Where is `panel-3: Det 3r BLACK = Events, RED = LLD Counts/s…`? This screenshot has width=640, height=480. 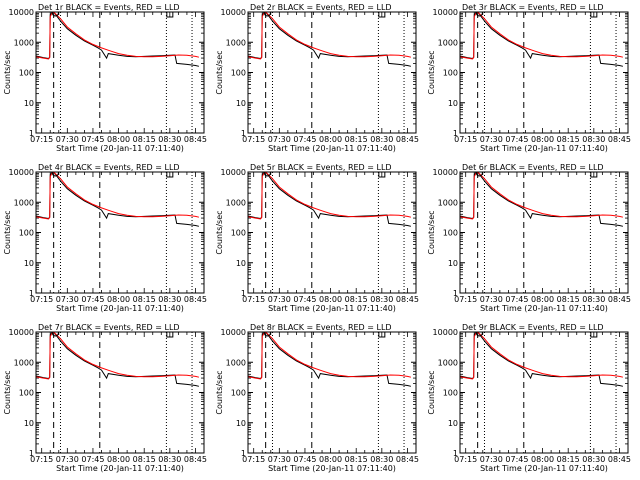
panel-3: Det 3r BLACK = Events, RED = LLD Counts/s… is located at coordinates (529, 78).